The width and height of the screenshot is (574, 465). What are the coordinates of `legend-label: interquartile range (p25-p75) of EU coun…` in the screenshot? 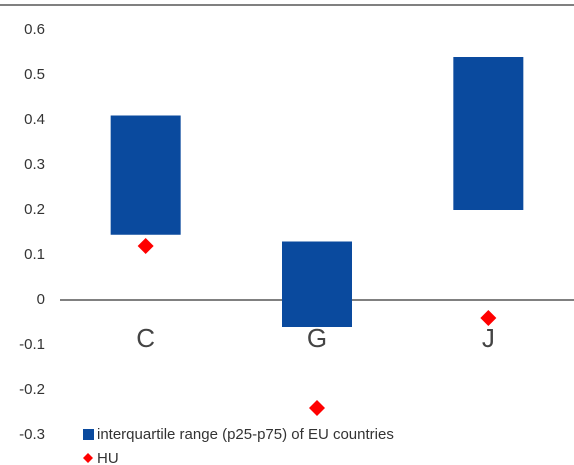 It's located at (245, 434).